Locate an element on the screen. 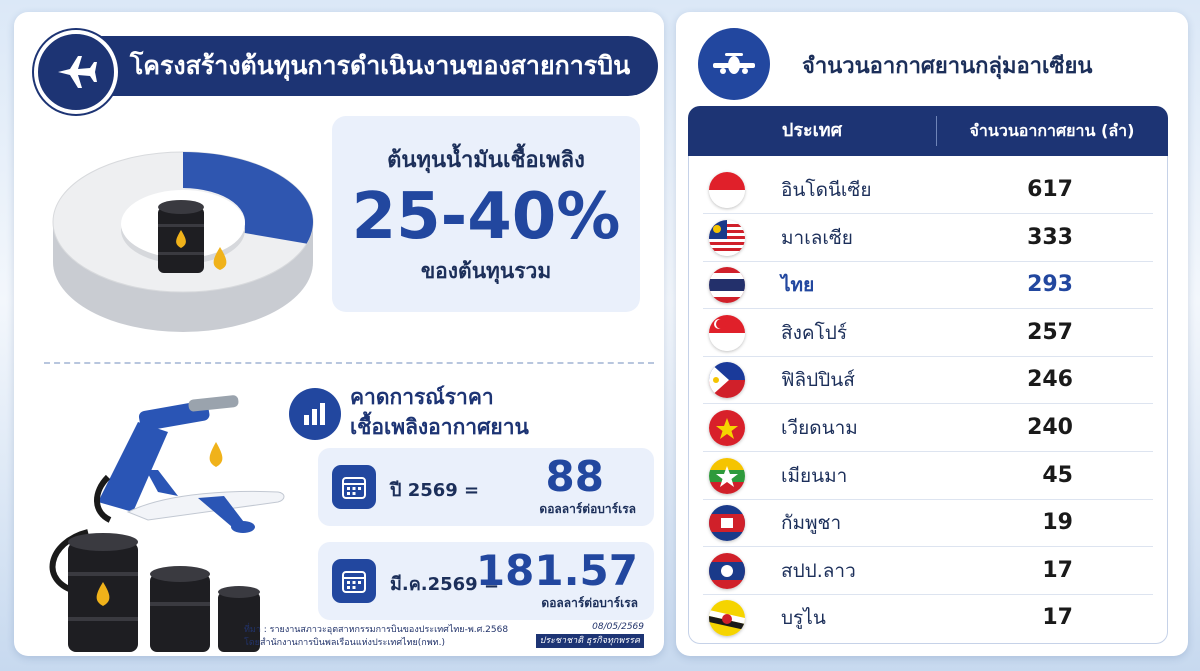 This screenshot has width=1200, height=671. oil-barrel-icon is located at coordinates (192, 236).